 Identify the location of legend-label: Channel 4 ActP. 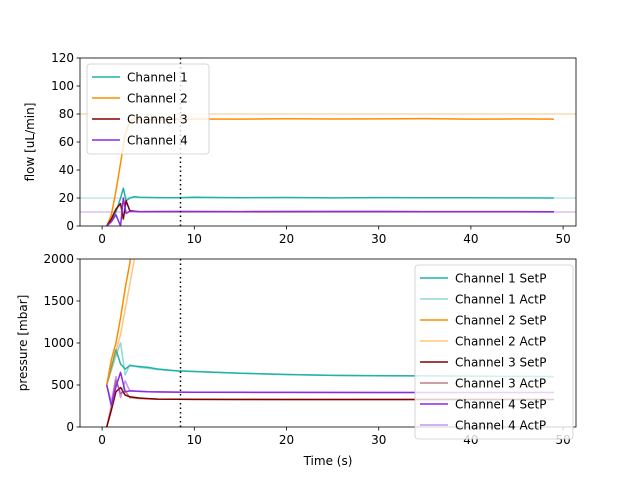
(500, 426).